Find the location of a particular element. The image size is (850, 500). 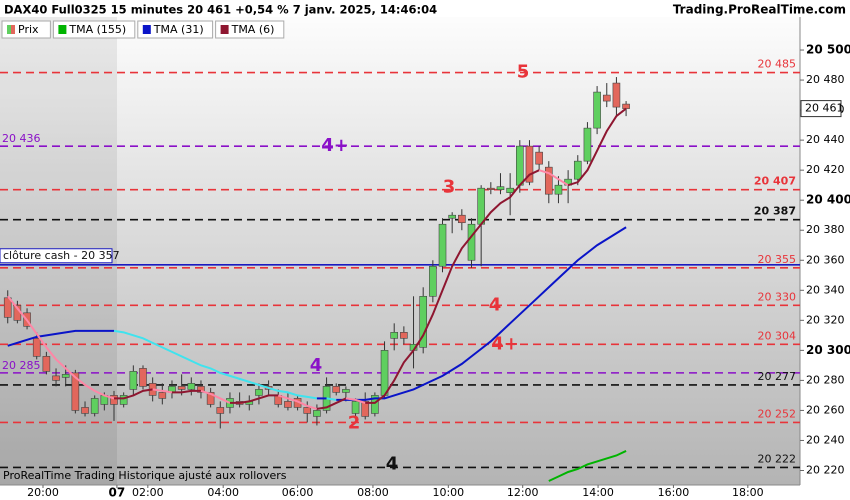

x-tick-label: 20:00 is located at coordinates (43, 492).